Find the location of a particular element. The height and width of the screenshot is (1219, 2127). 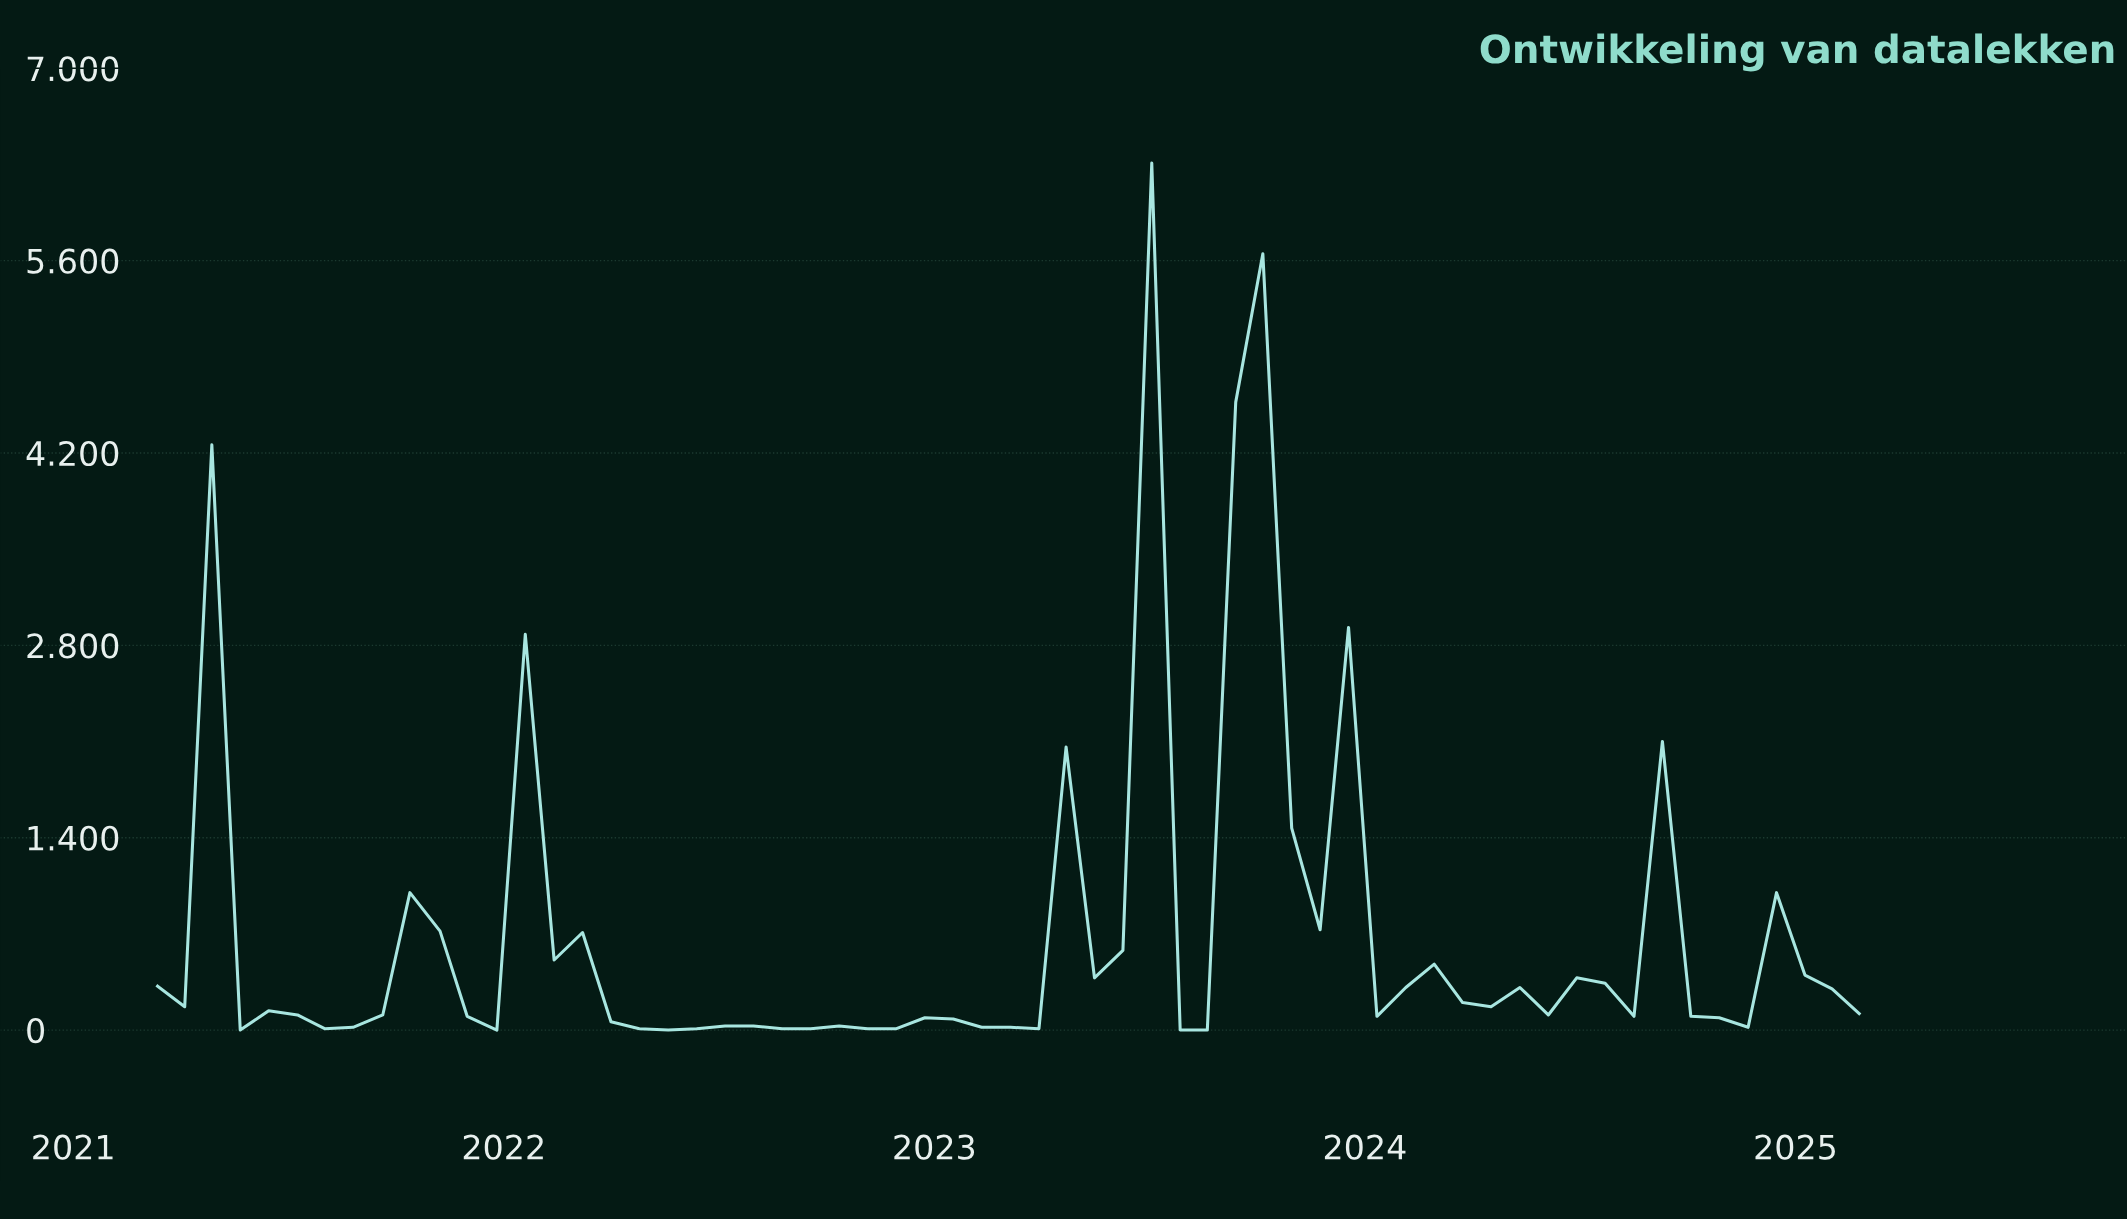

y-tick-label: 7.000 is located at coordinates (73, 69).